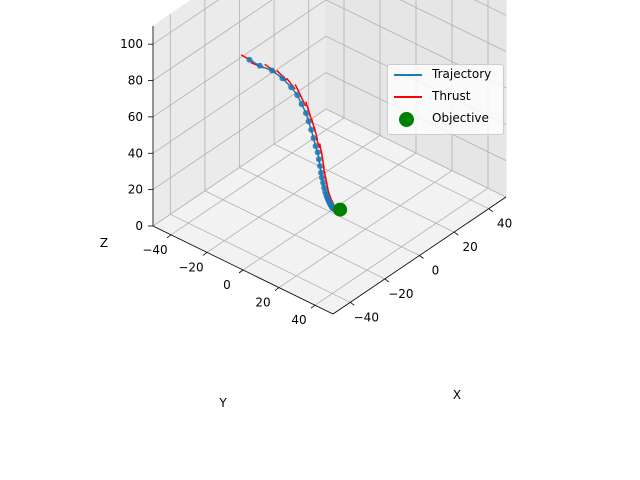 The height and width of the screenshot is (480, 640). I want to click on legend-swatch-trajectory, so click(408, 75).